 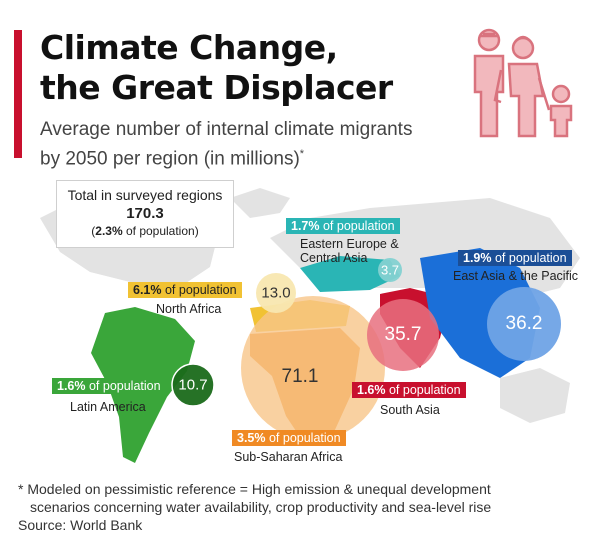 What do you see at coordinates (251, 438) in the screenshot?
I see `badge-pct: 3.5%` at bounding box center [251, 438].